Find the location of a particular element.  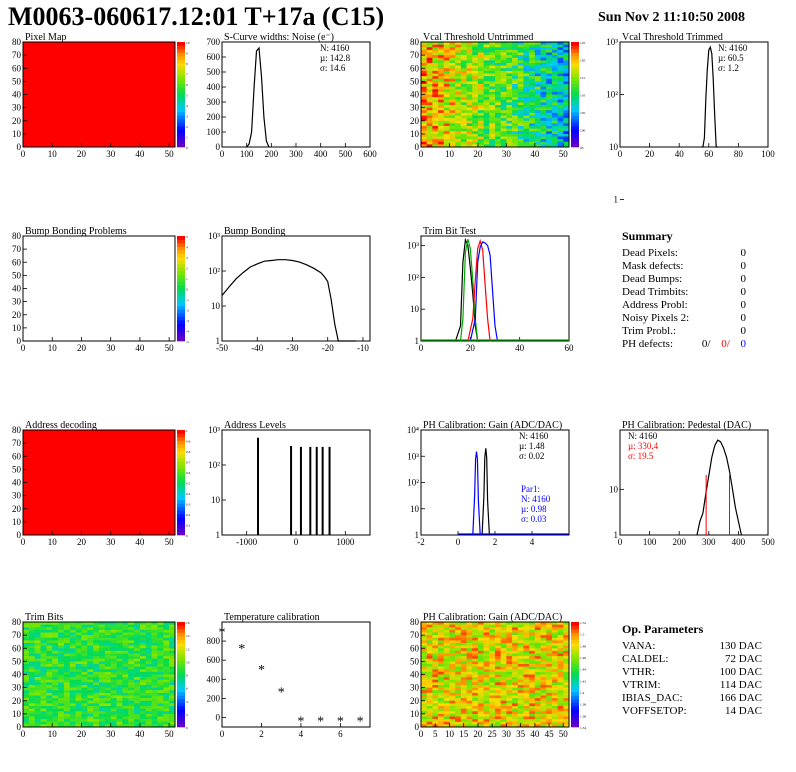

y-tick-label: 10² is located at coordinates (612, 95).